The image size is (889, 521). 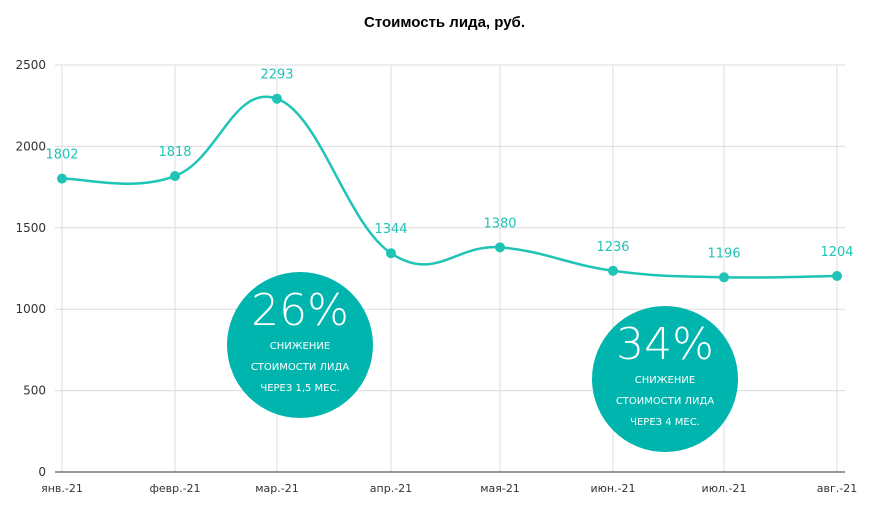 What do you see at coordinates (836, 252) in the screenshot?
I see `data-label: 1204` at bounding box center [836, 252].